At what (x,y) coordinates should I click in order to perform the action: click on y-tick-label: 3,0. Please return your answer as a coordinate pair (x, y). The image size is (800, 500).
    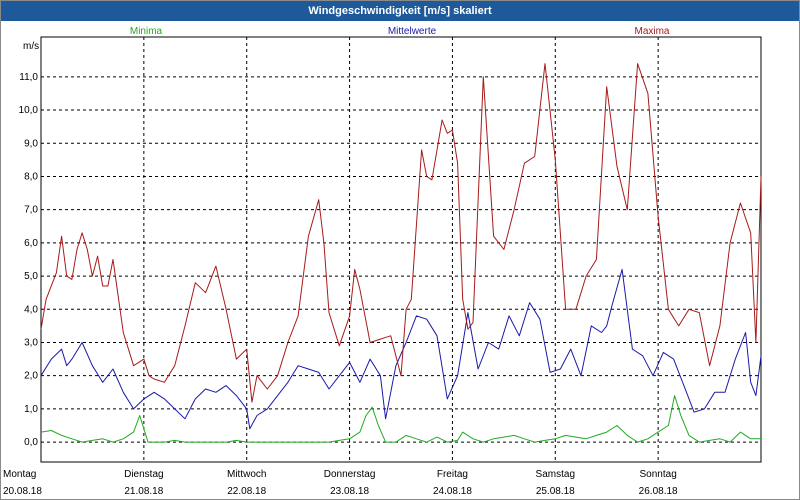
    Looking at the image, I should click on (31, 342).